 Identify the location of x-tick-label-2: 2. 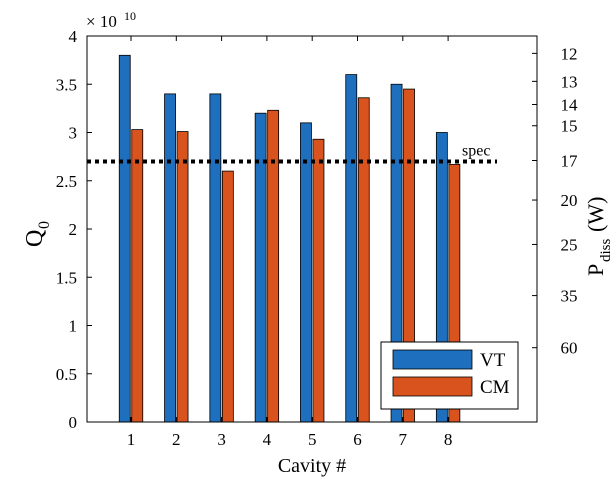
(176, 439).